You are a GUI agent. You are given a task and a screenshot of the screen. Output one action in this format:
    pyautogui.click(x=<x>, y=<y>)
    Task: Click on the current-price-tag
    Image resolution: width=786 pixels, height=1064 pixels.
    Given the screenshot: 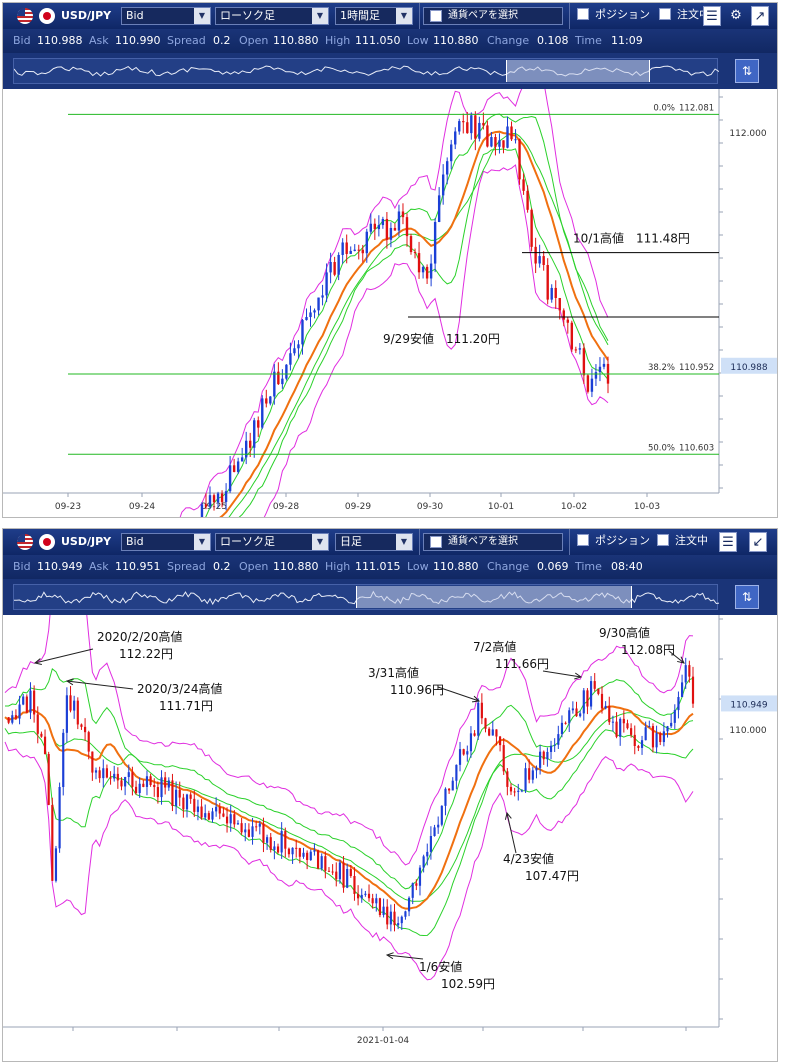 What is the action you would take?
    pyautogui.click(x=749, y=365)
    